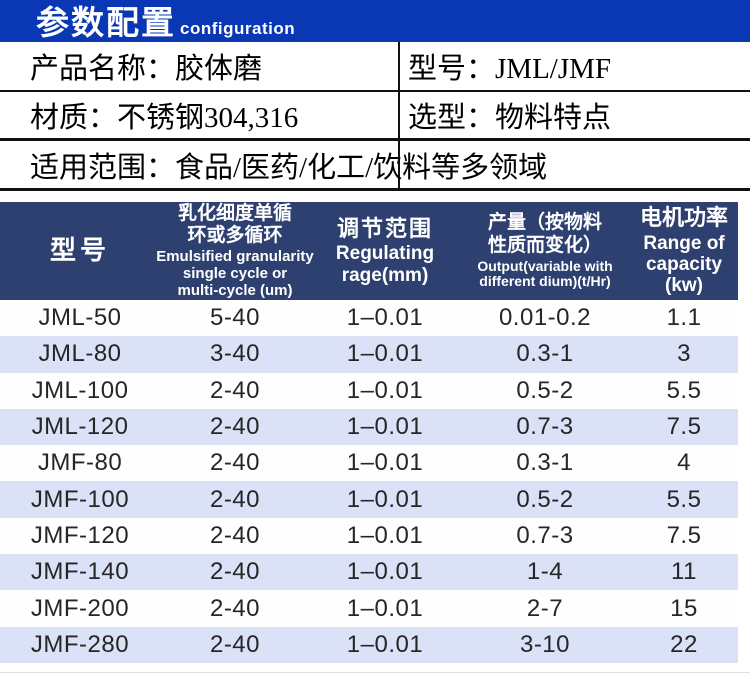 This screenshot has width=750, height=680. I want to click on table-cell: 15, so click(684, 608).